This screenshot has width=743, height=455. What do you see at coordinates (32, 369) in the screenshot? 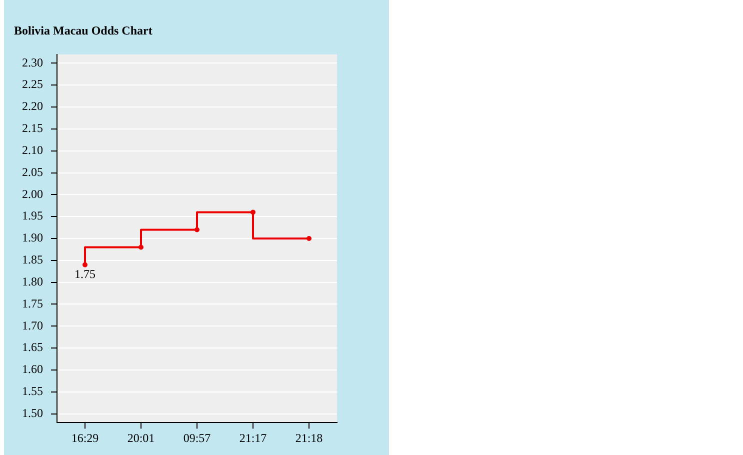
I see `y-tick-label: 1.60` at bounding box center [32, 369].